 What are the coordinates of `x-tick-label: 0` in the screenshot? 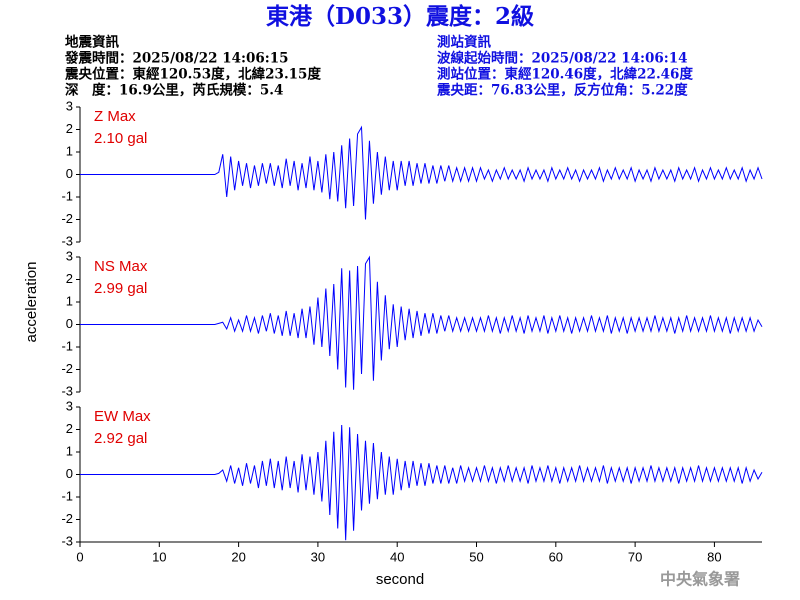 It's located at (79, 556).